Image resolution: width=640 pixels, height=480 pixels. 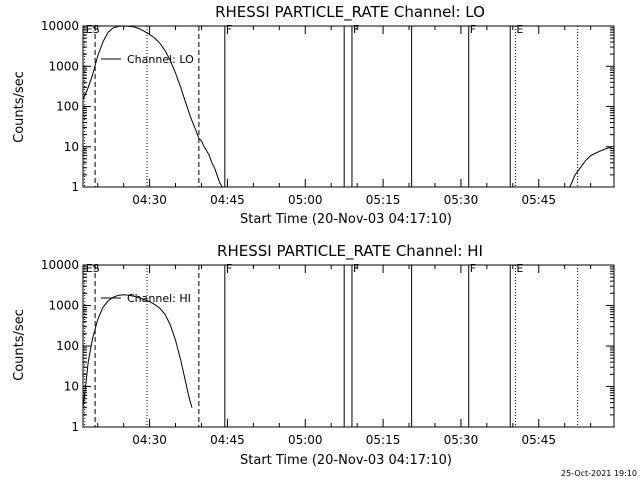 What do you see at coordinates (350, 251) in the screenshot?
I see `chart-title-hi: RHESSI PARTICLE_RATE Channel: HI` at bounding box center [350, 251].